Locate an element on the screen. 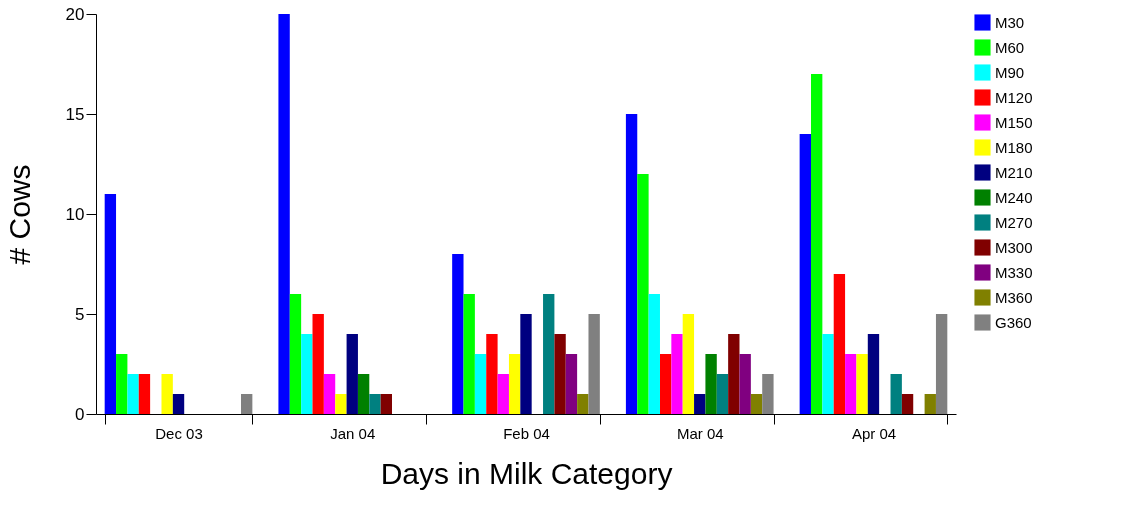 The image size is (1132, 520). legend-label: M210 is located at coordinates (1014, 172).